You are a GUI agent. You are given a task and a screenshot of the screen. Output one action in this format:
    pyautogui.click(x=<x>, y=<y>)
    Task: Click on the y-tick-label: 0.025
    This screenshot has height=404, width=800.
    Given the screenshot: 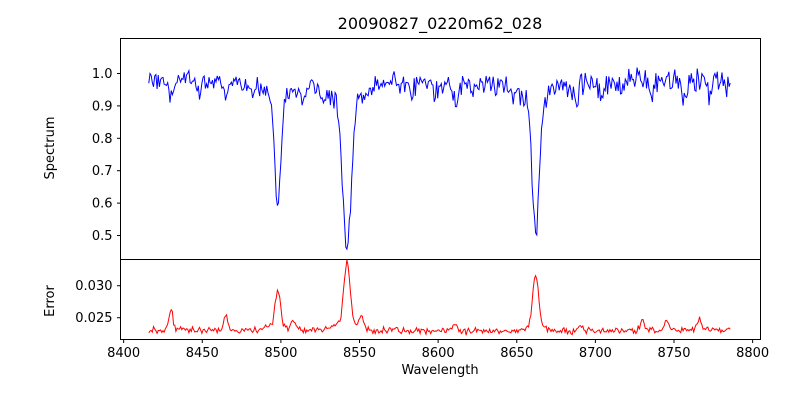 What is the action you would take?
    pyautogui.click(x=93, y=318)
    